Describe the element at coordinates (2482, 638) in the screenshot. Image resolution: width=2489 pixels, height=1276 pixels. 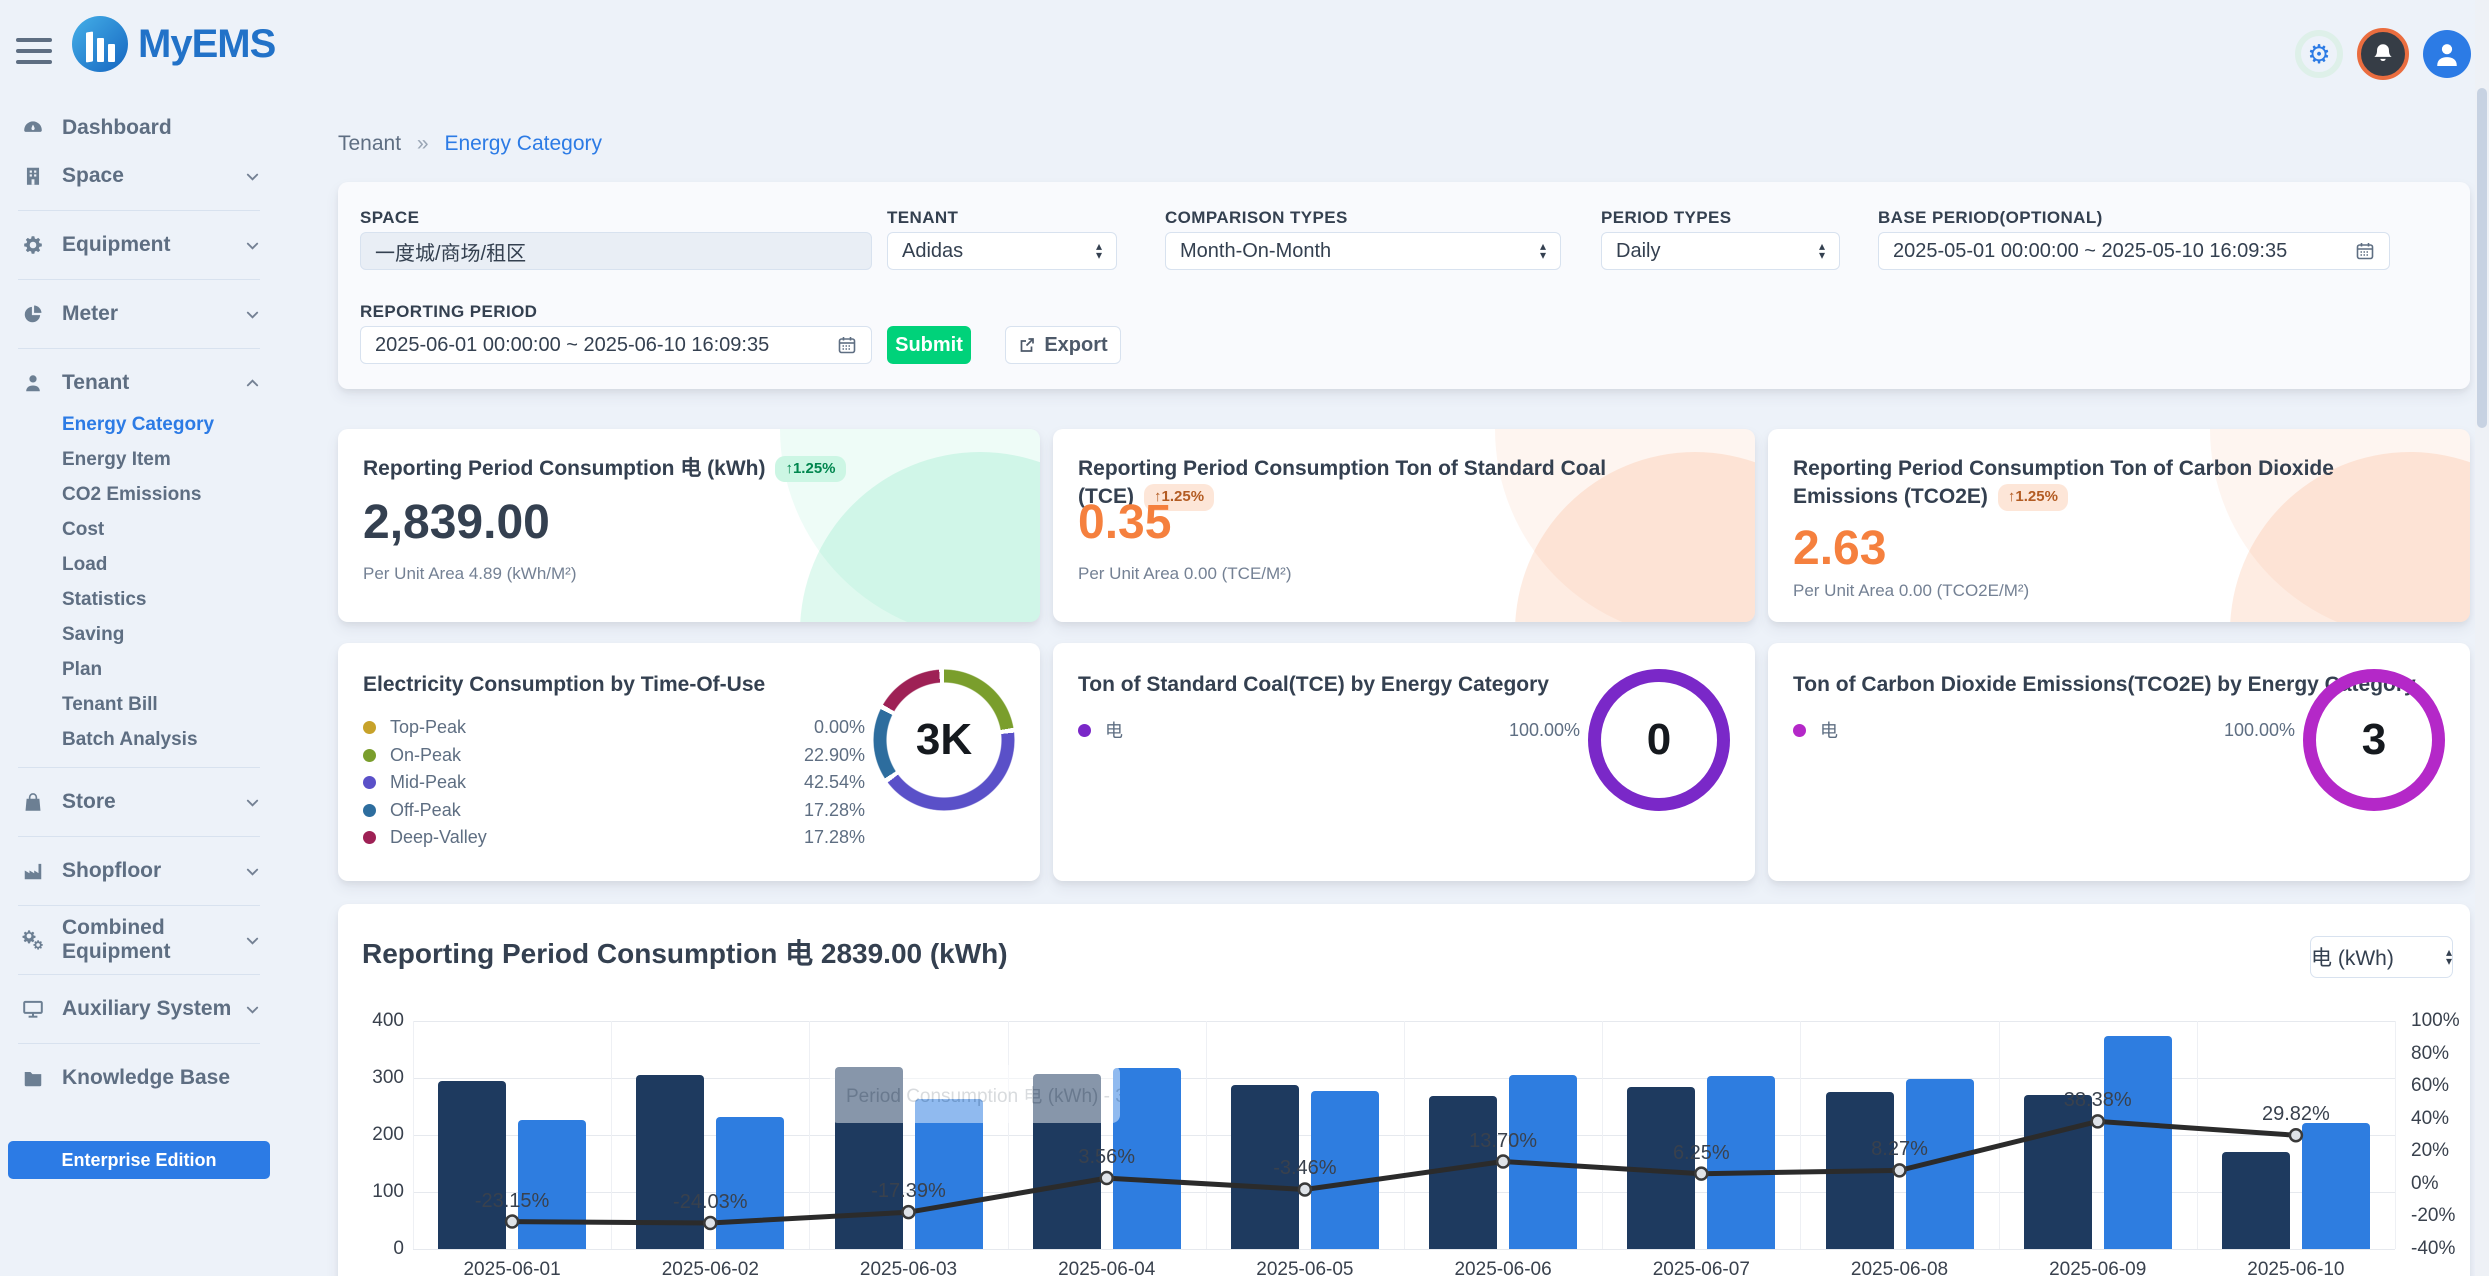
I see `page-scrollbar` at that location.